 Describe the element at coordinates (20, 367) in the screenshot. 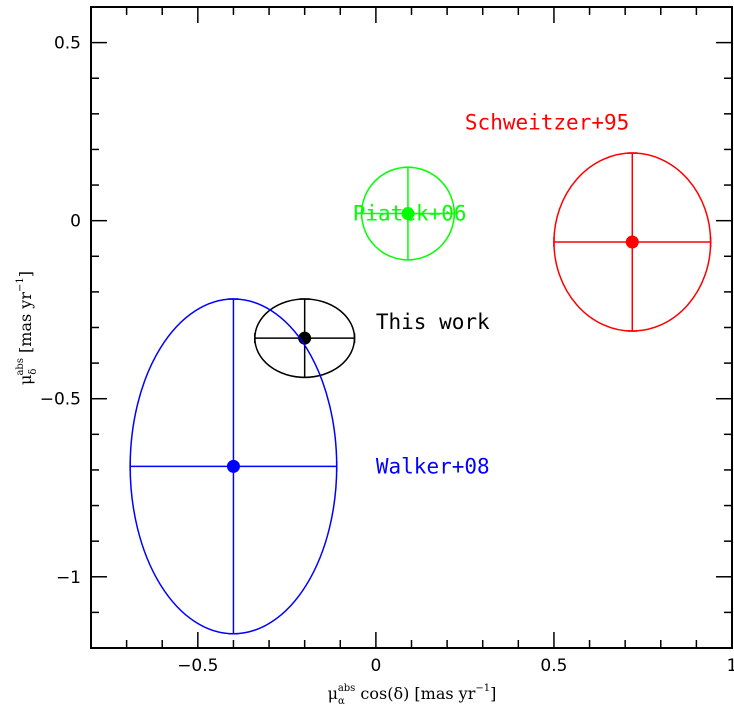

I see `y-label-sup: abs` at that location.